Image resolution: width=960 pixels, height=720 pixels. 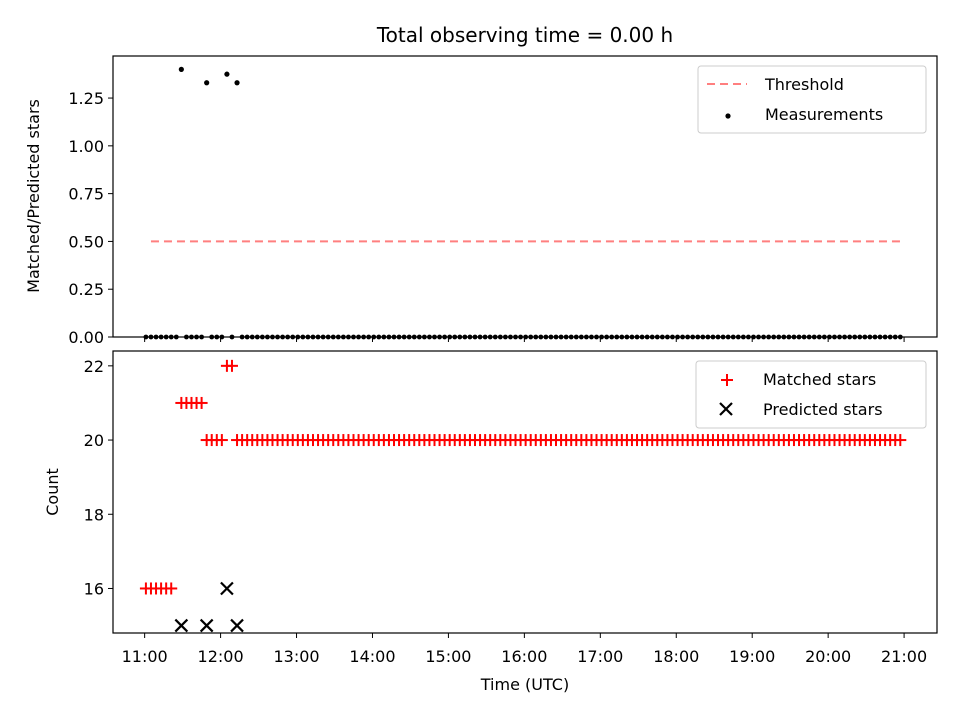 I want to click on x-axis-label: Time (UTC), so click(x=524, y=684).